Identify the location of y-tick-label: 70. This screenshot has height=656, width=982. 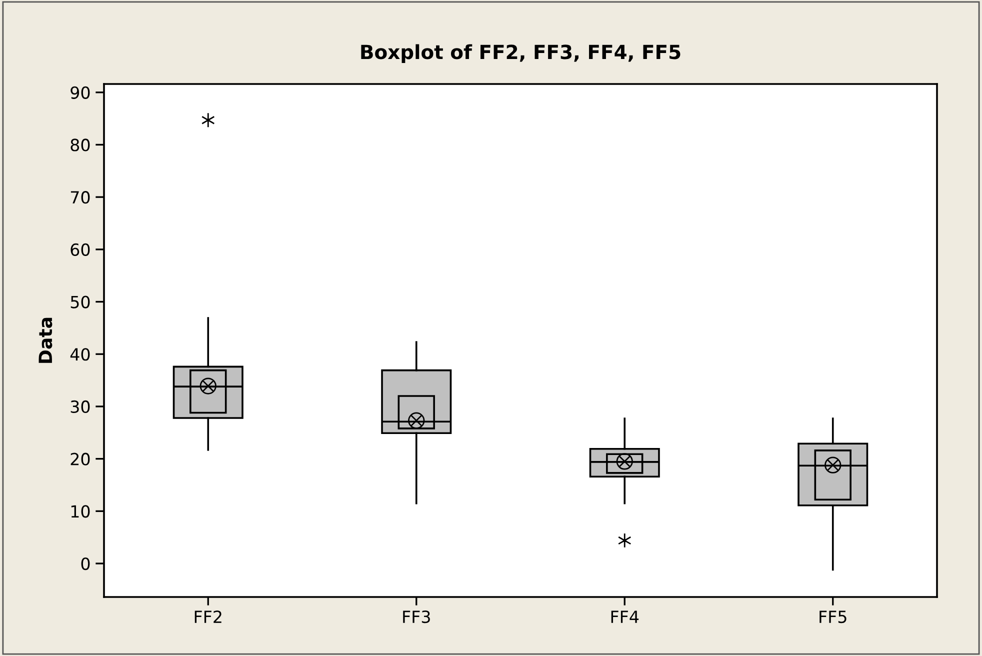
(80, 197).